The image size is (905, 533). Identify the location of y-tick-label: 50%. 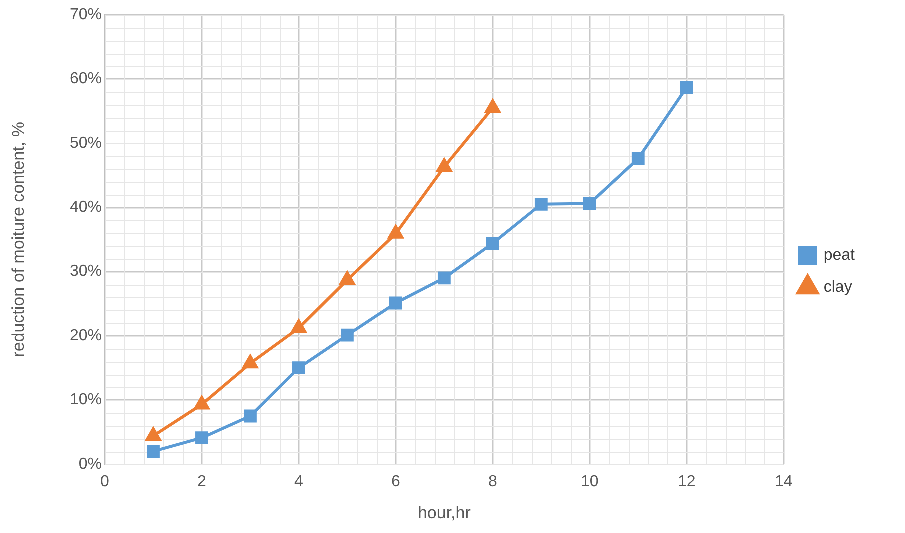
(86, 143).